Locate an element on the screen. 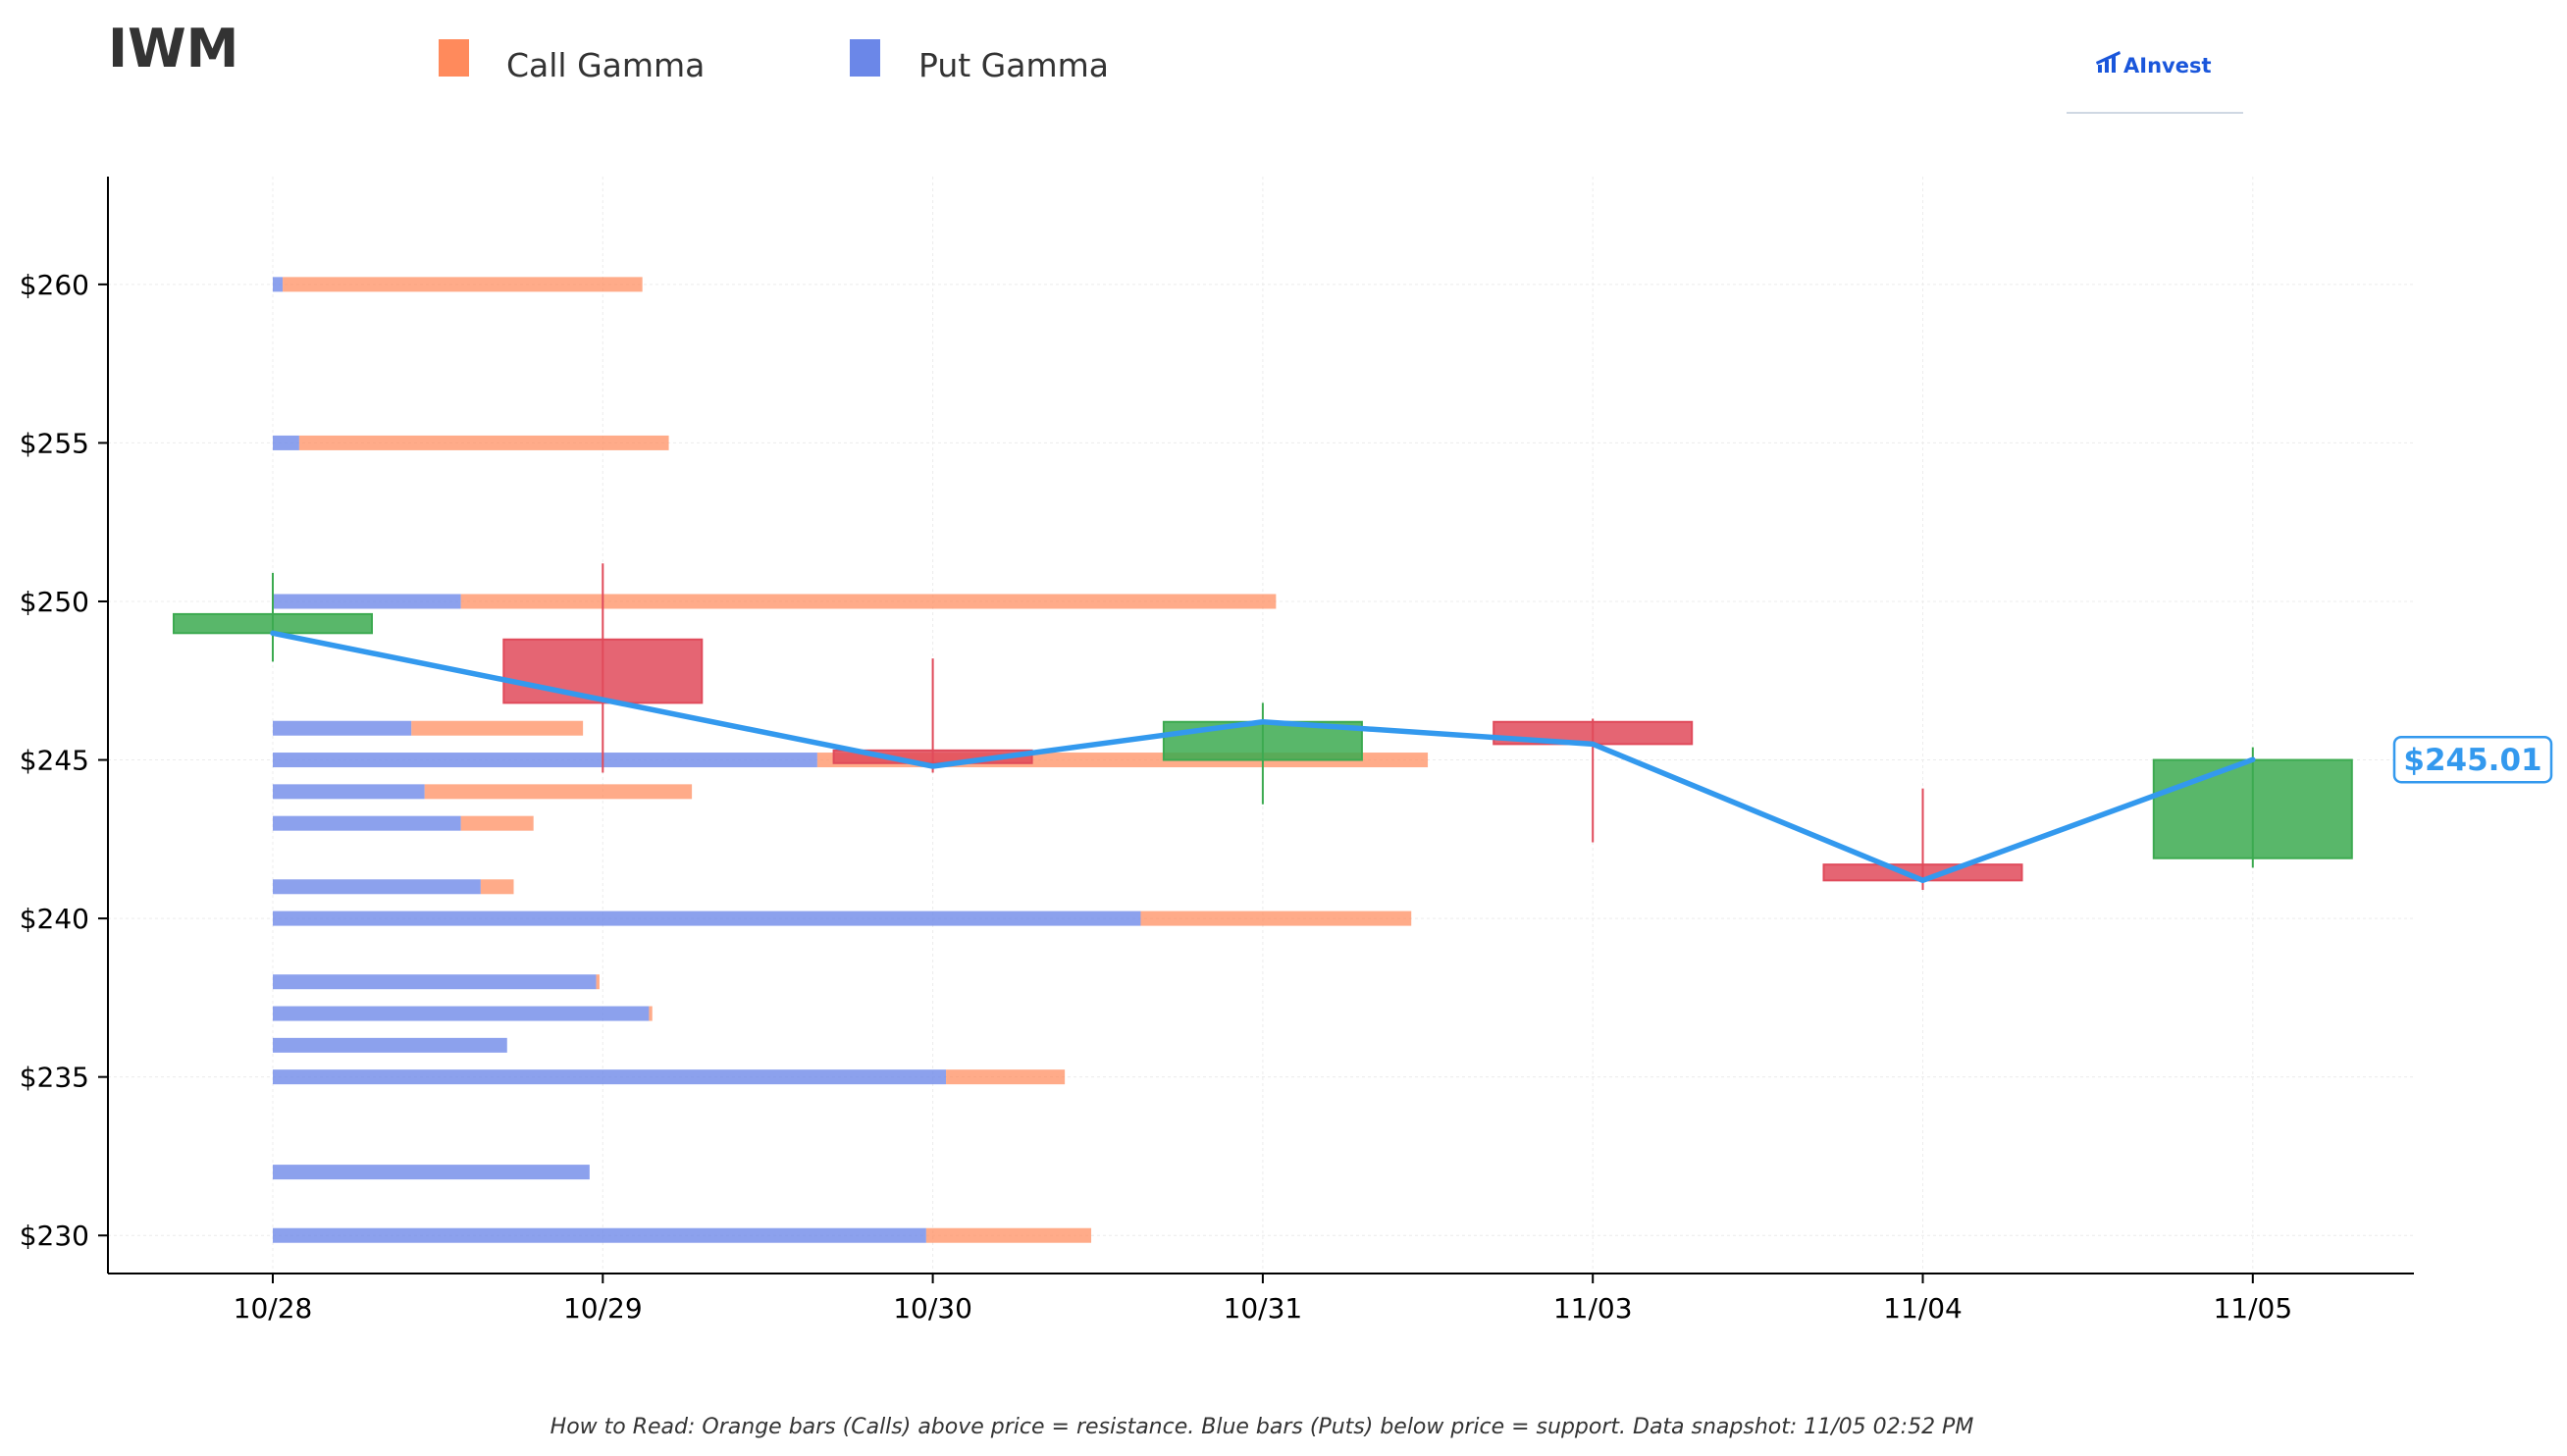  current-price-box is located at coordinates (2472, 759).